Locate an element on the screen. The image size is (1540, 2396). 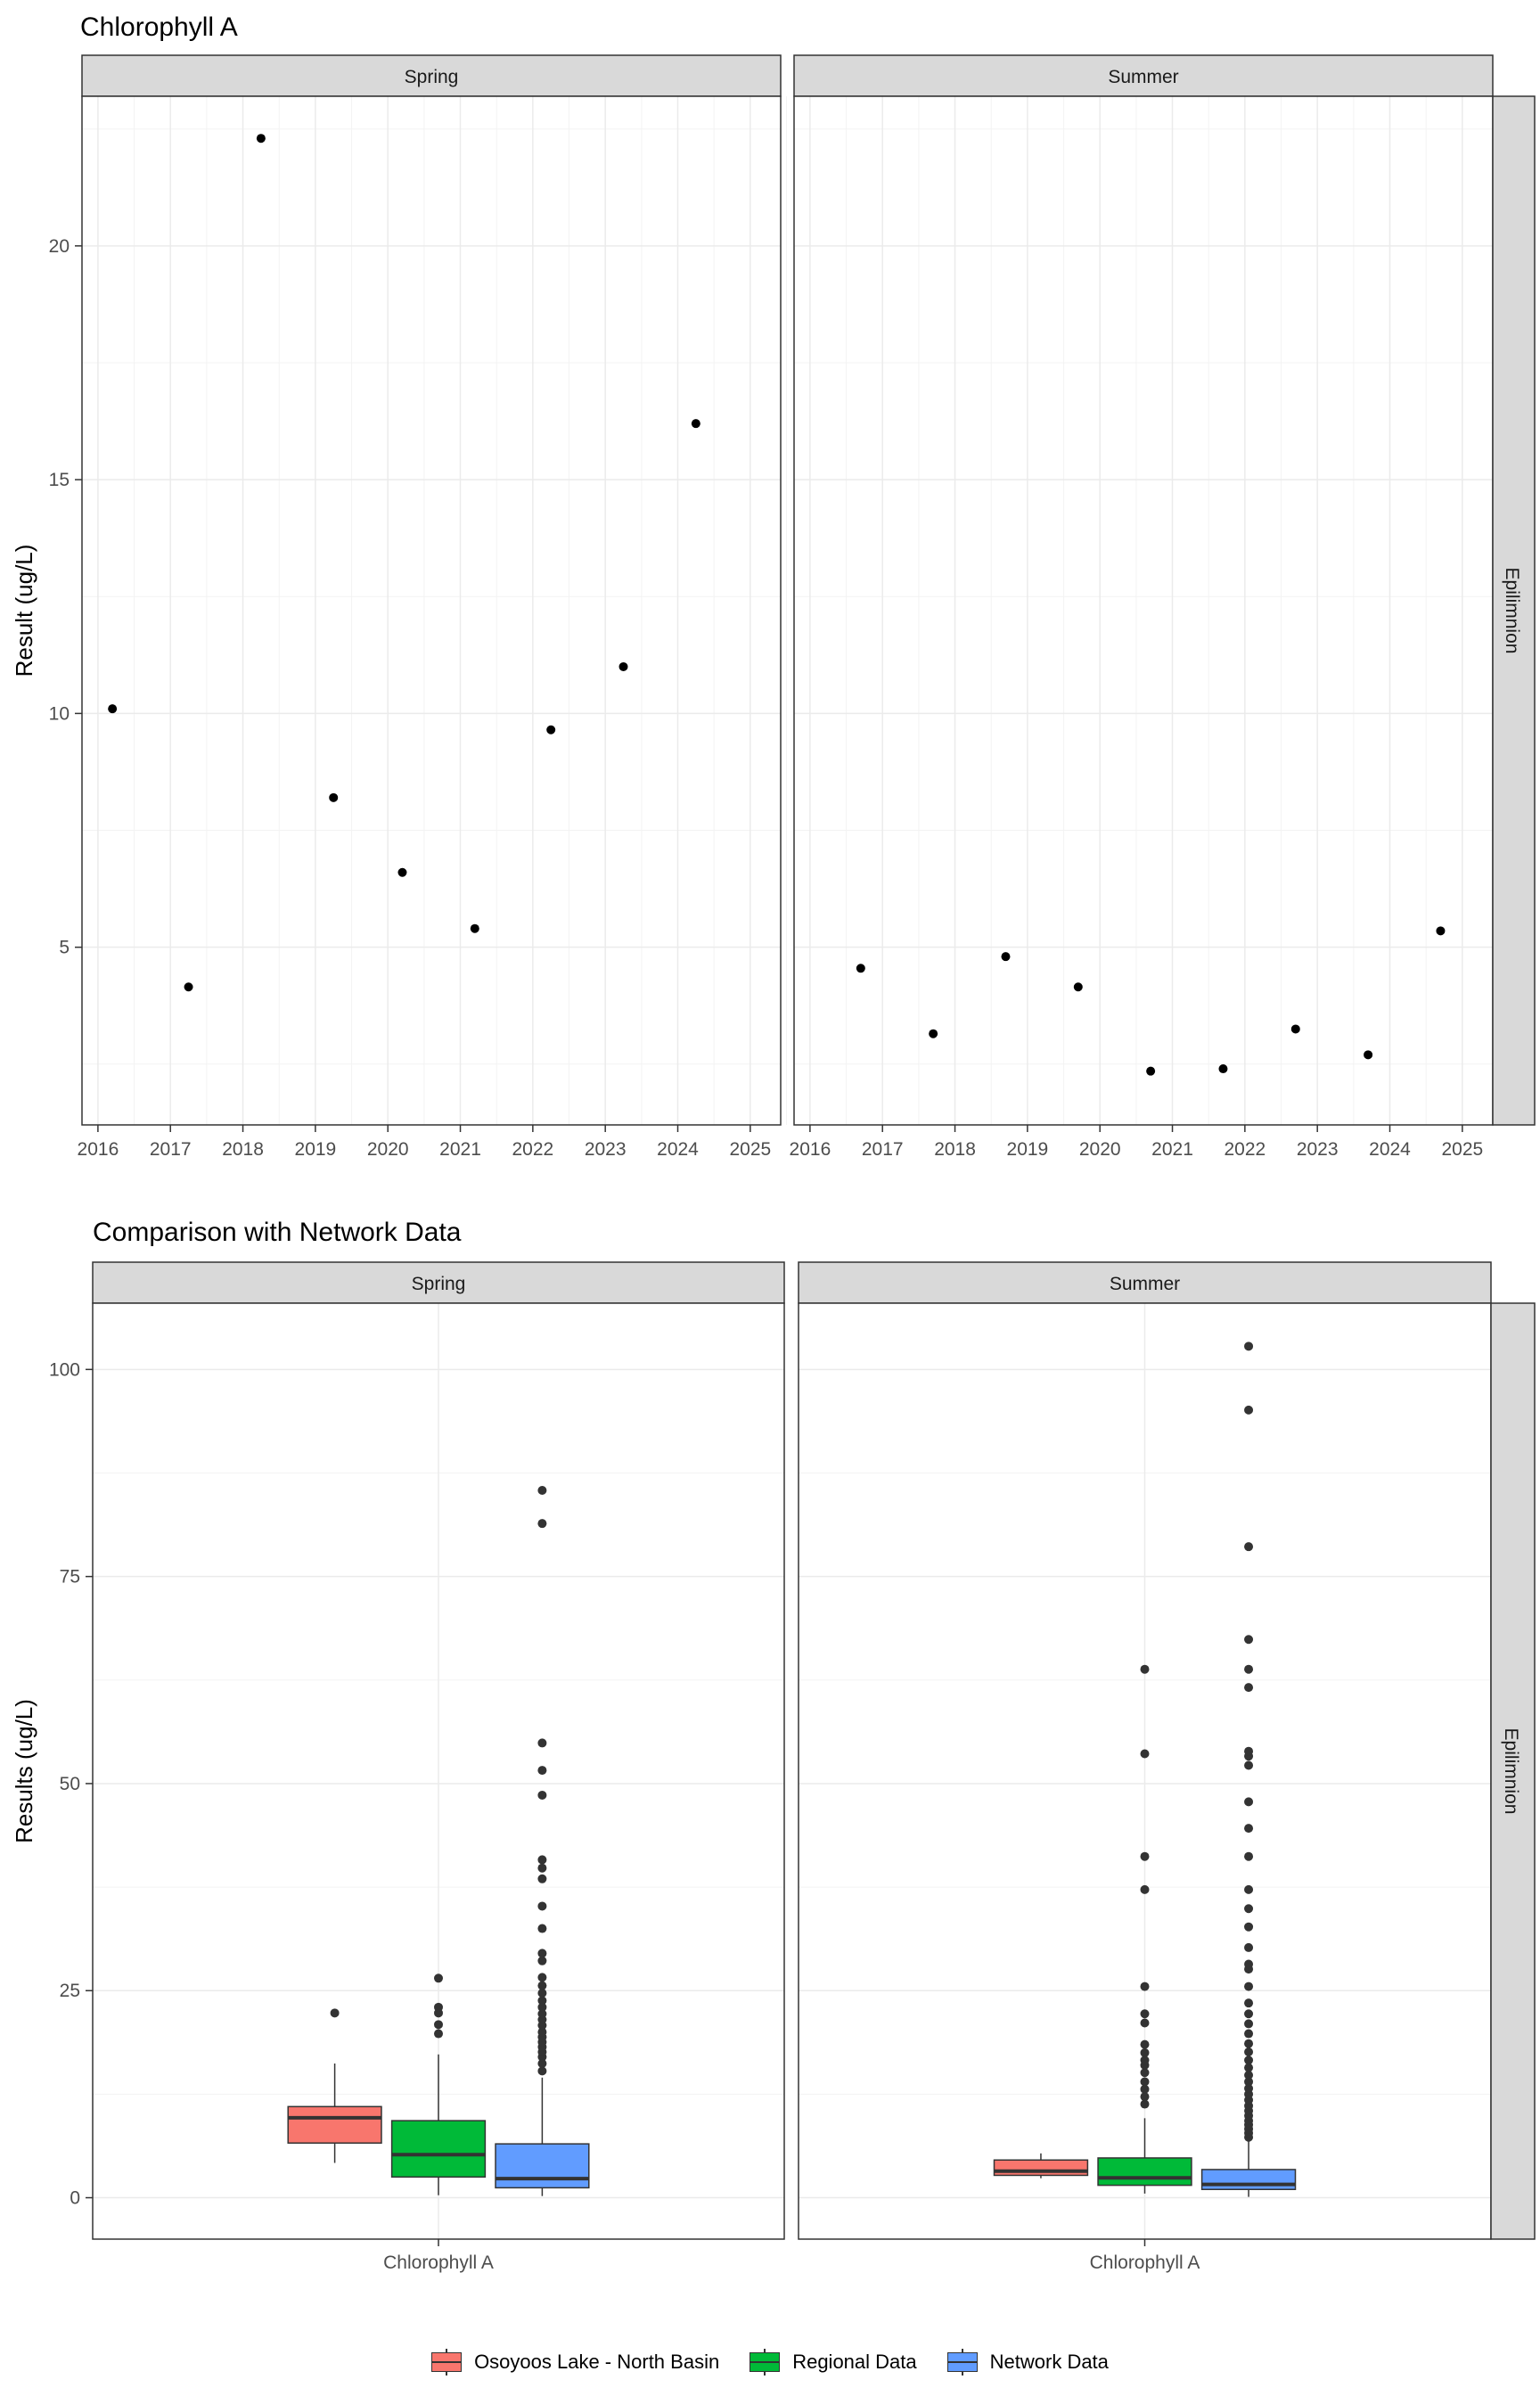
legend-label-regional: Regional Data is located at coordinates (854, 2362).